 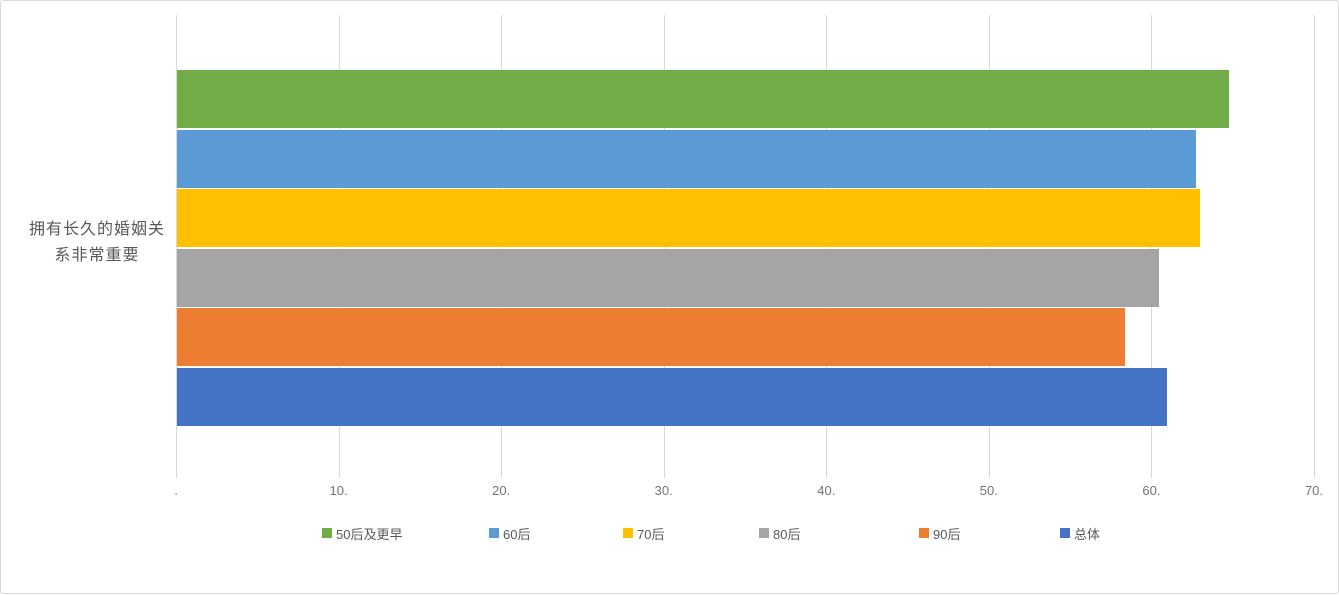 I want to click on x-tick-label-0: ., so click(x=176, y=490).